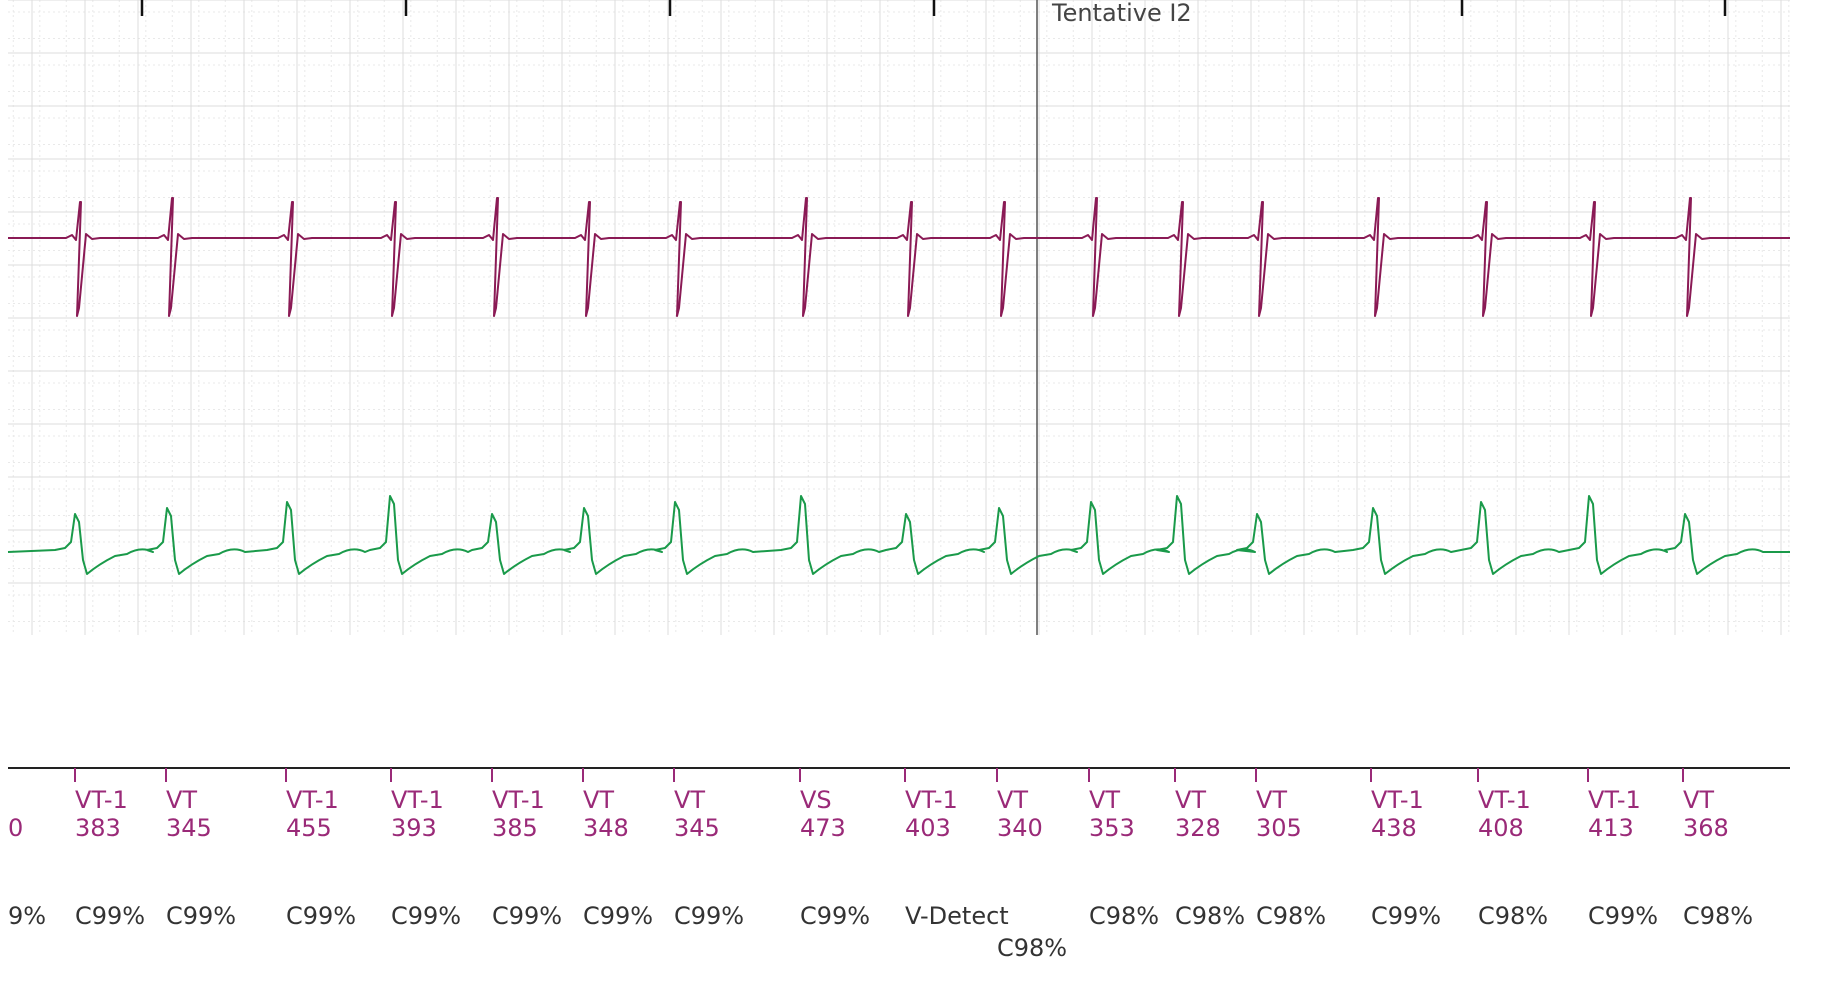 The height and width of the screenshot is (1007, 1827). What do you see at coordinates (823, 828) in the screenshot?
I see `marker-interval: 473` at bounding box center [823, 828].